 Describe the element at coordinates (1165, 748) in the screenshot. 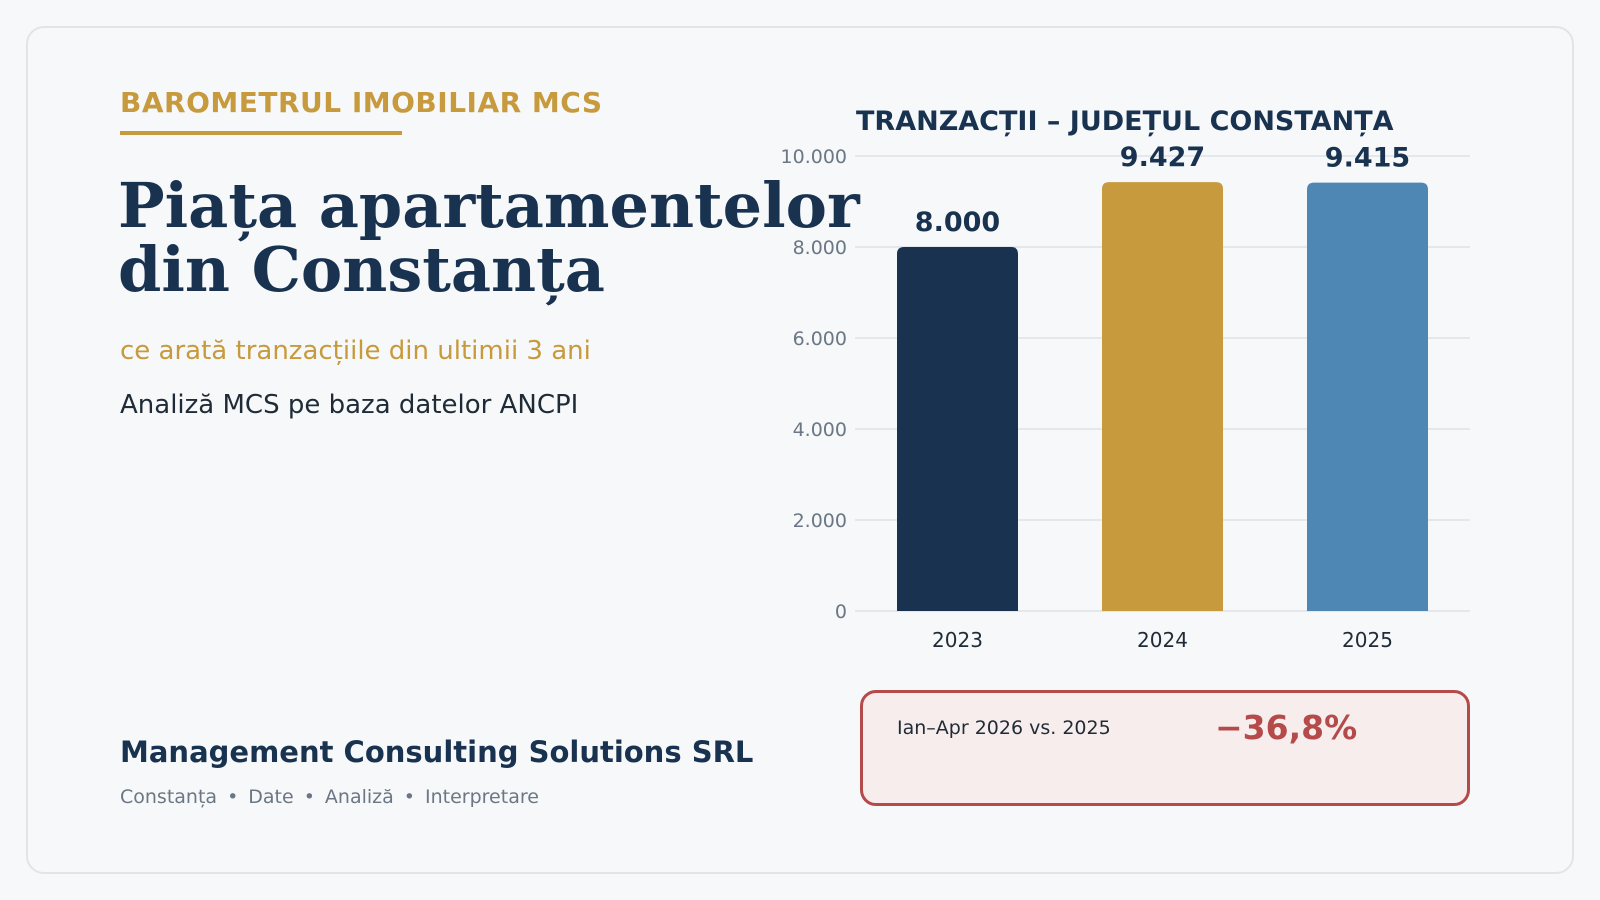

I see `comparison-callout: Ian–Apr 2026 vs. 2025 −36,8%` at that location.